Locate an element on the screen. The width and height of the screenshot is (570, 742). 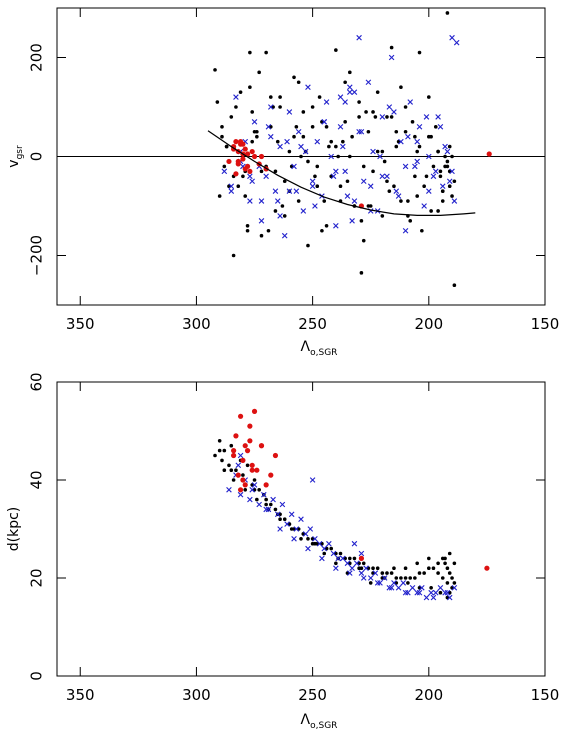
x-tick-label: 300 is located at coordinates (196, 324).